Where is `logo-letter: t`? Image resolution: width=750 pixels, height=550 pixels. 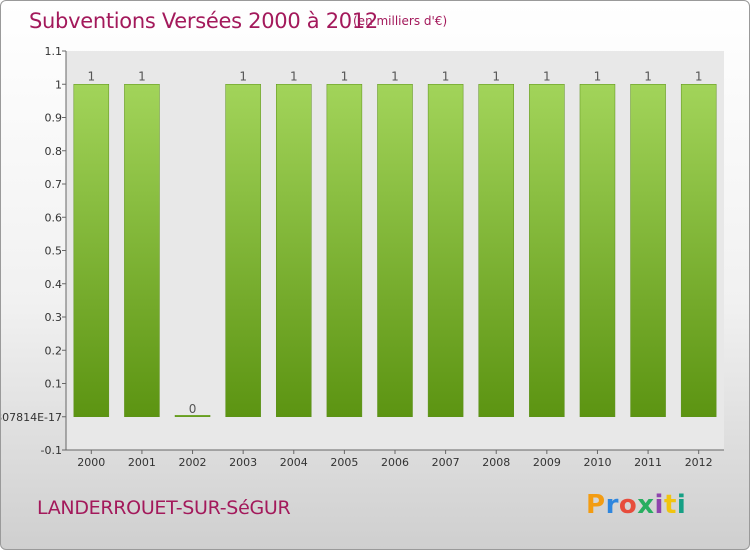
logo-letter: t is located at coordinates (670, 505).